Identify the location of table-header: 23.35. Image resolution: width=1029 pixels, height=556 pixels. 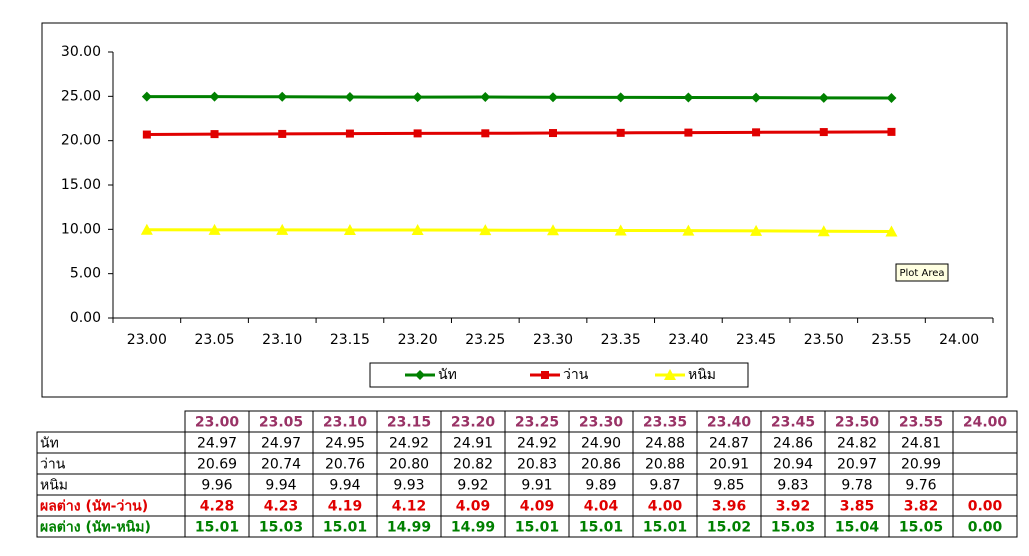
(665, 423).